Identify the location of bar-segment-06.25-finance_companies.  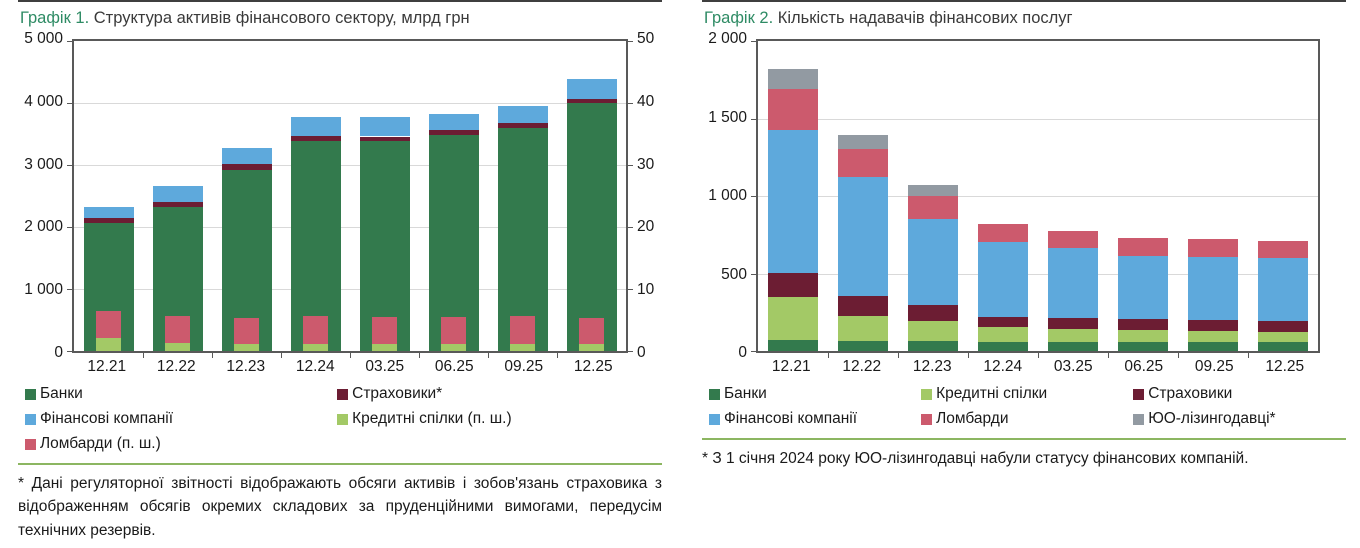
(453, 121).